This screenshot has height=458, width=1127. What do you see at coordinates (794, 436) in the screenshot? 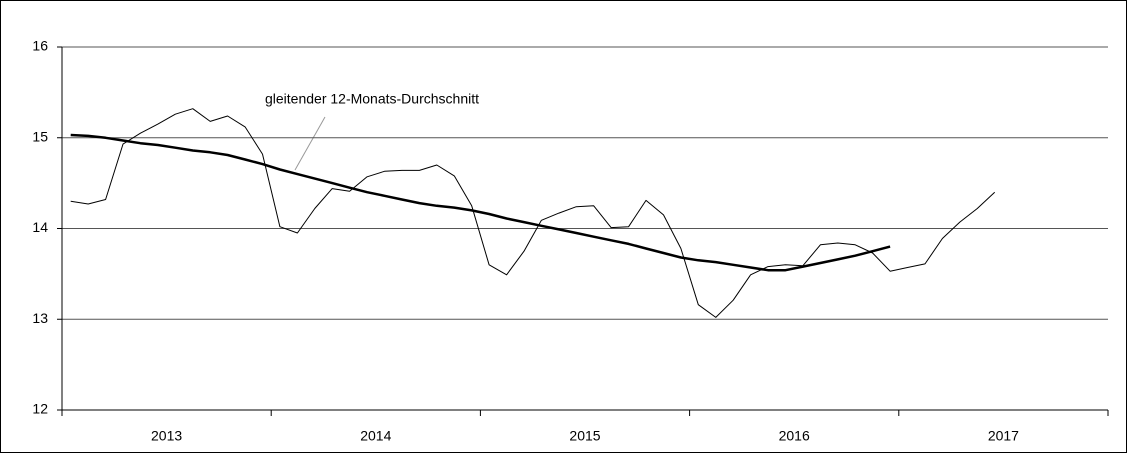
I see `x-tick-label: 2016` at bounding box center [794, 436].